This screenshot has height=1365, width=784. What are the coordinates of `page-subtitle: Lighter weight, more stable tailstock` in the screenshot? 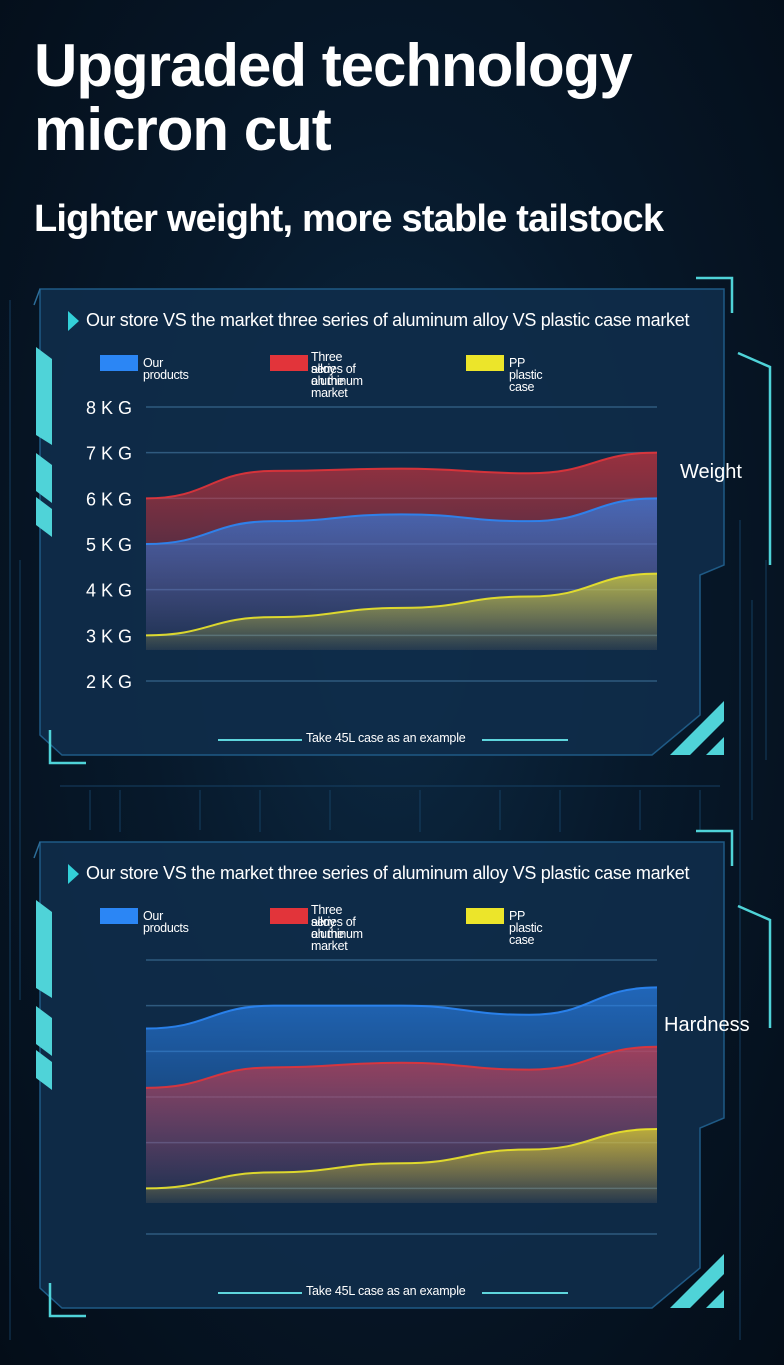 It's located at (349, 219).